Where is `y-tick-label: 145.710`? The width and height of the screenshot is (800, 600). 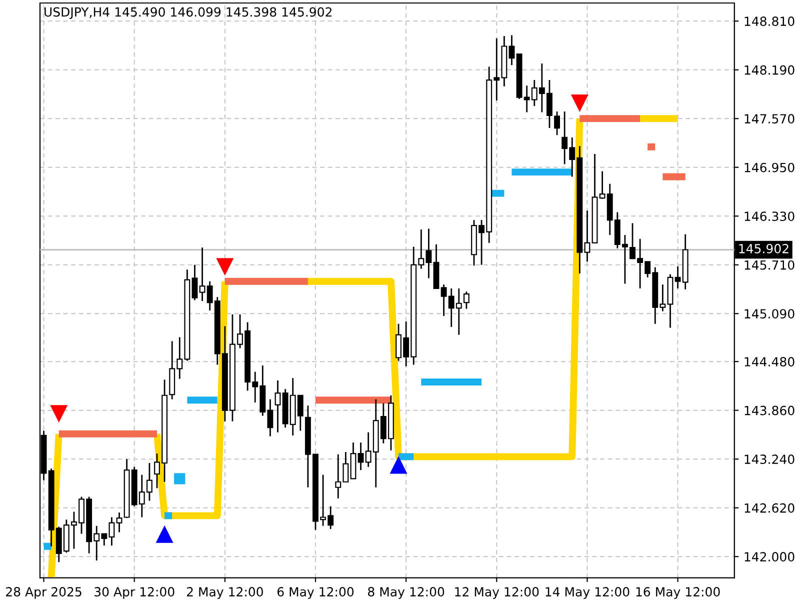 y-tick-label: 145.710 is located at coordinates (769, 265).